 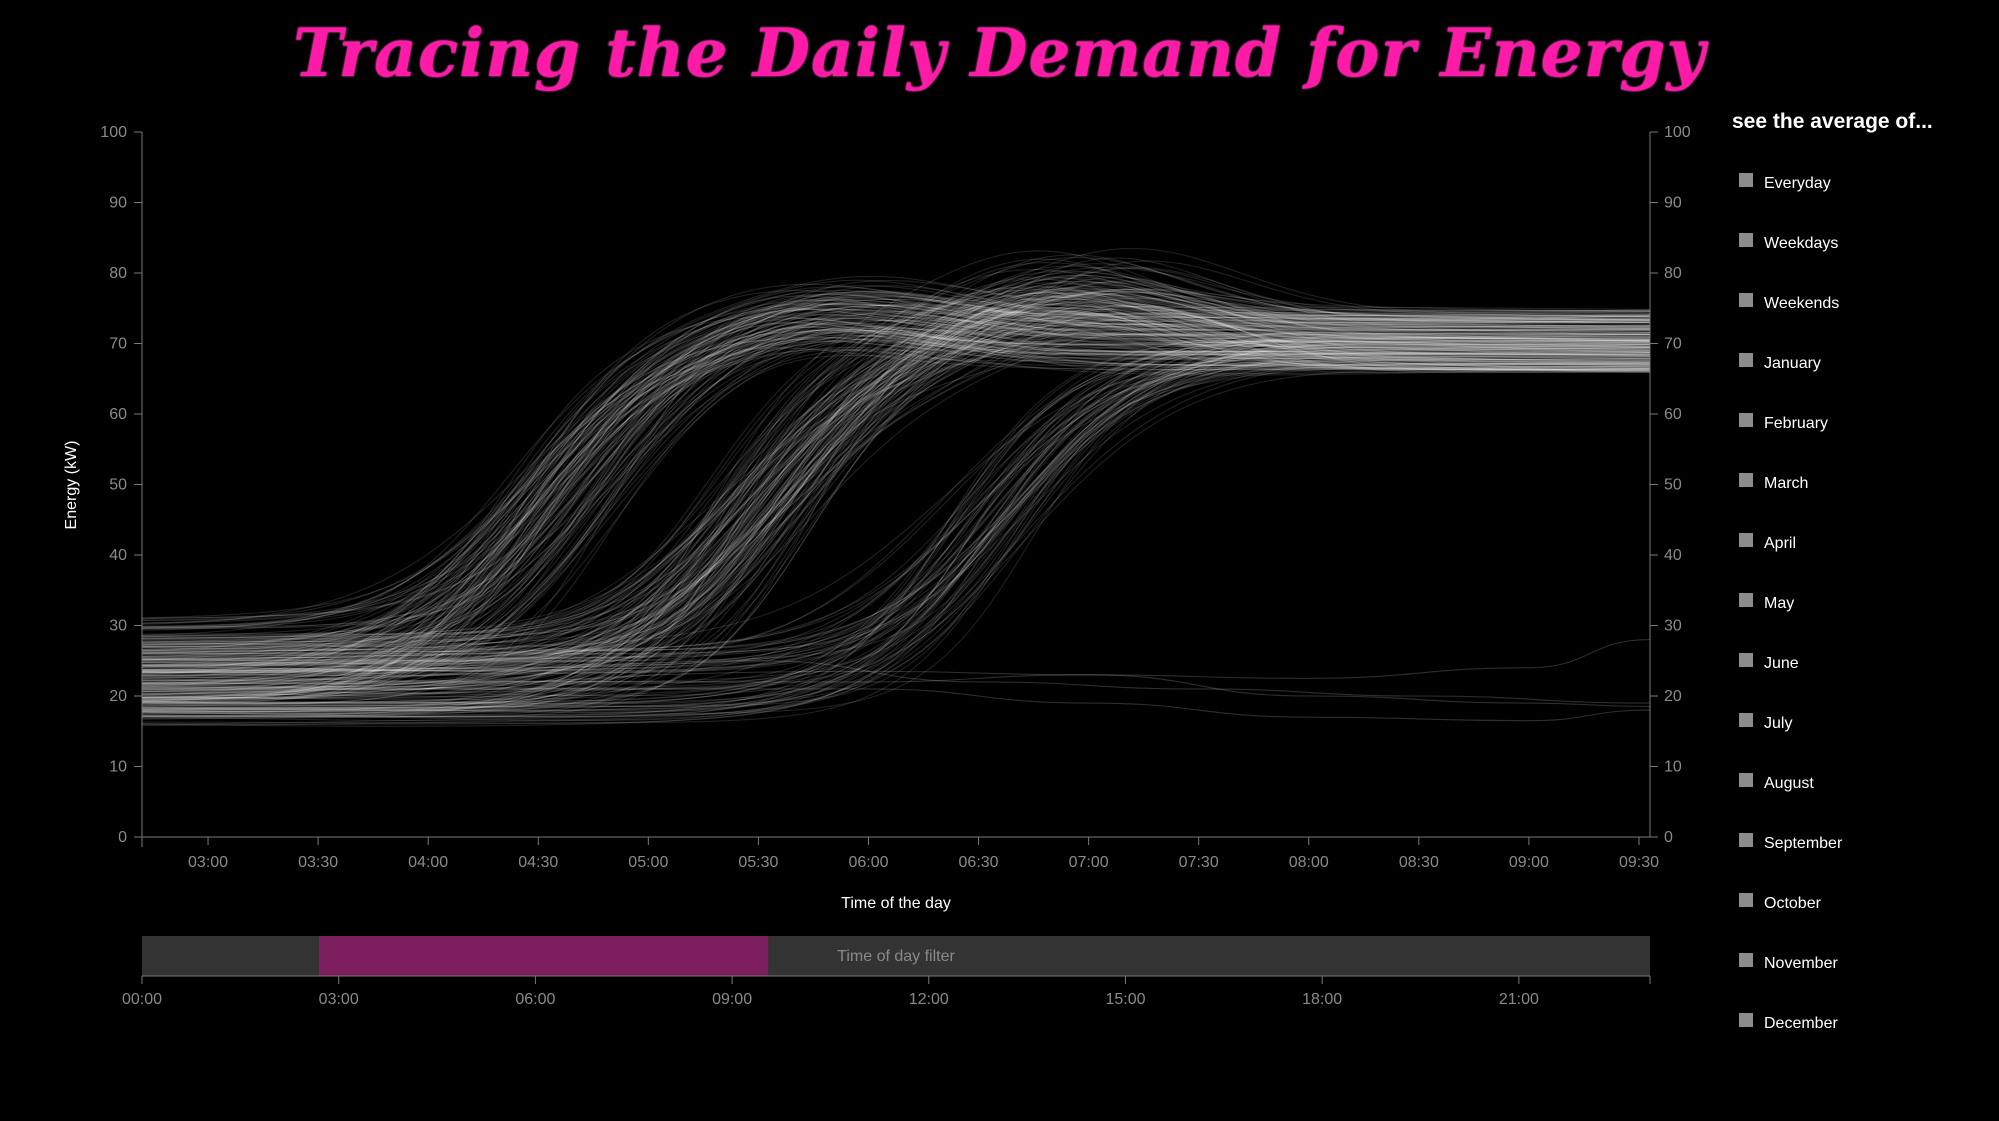 I want to click on legend-item-april: April, so click(x=1863, y=542).